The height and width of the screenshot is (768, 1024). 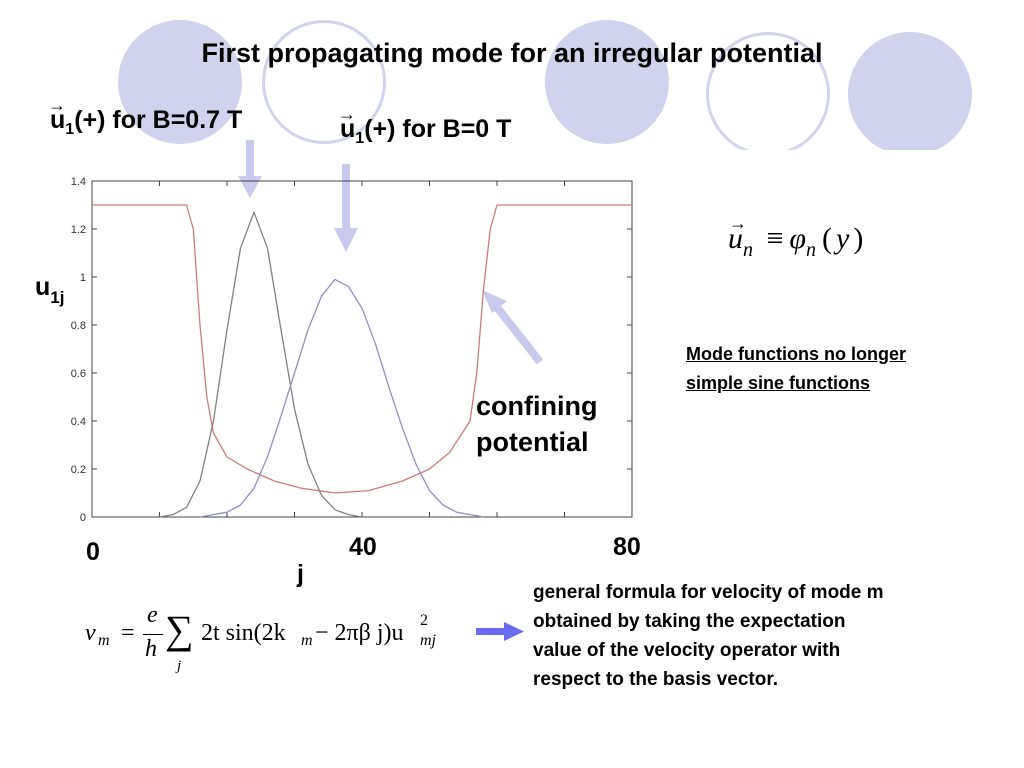 What do you see at coordinates (512, 180) in the screenshot?
I see `circle-mask` at bounding box center [512, 180].